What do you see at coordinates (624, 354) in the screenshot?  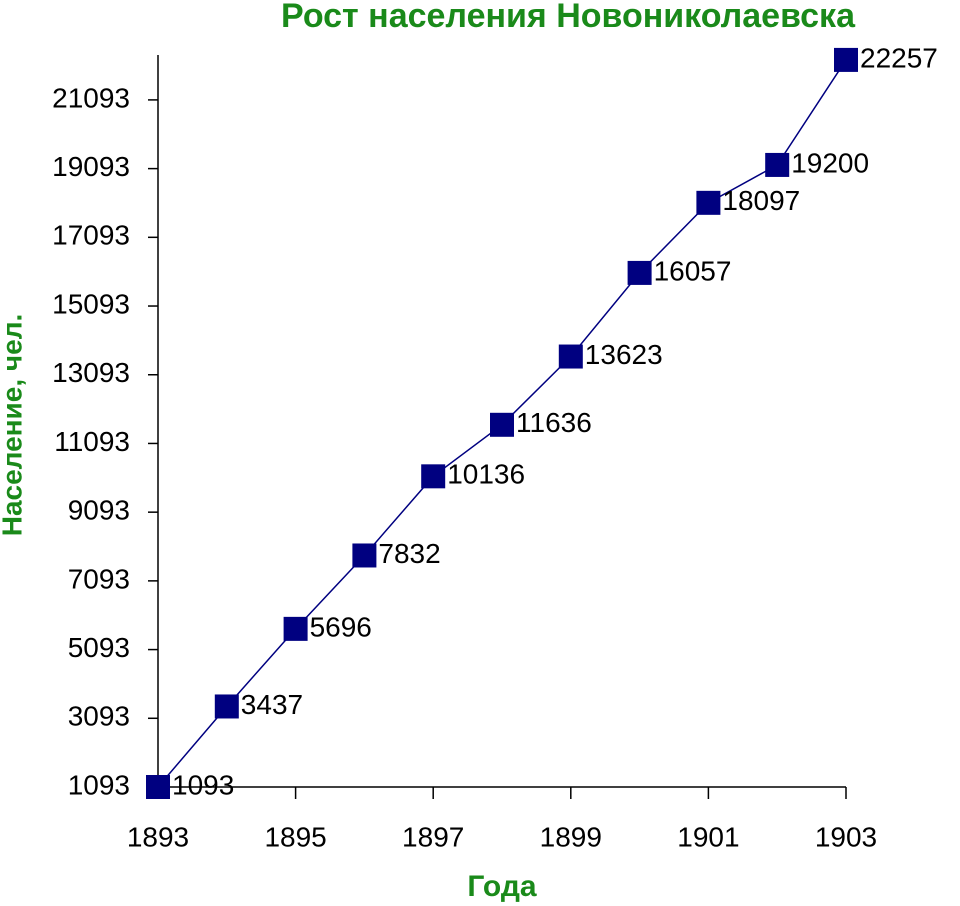 I see `data-label: 13623` at bounding box center [624, 354].